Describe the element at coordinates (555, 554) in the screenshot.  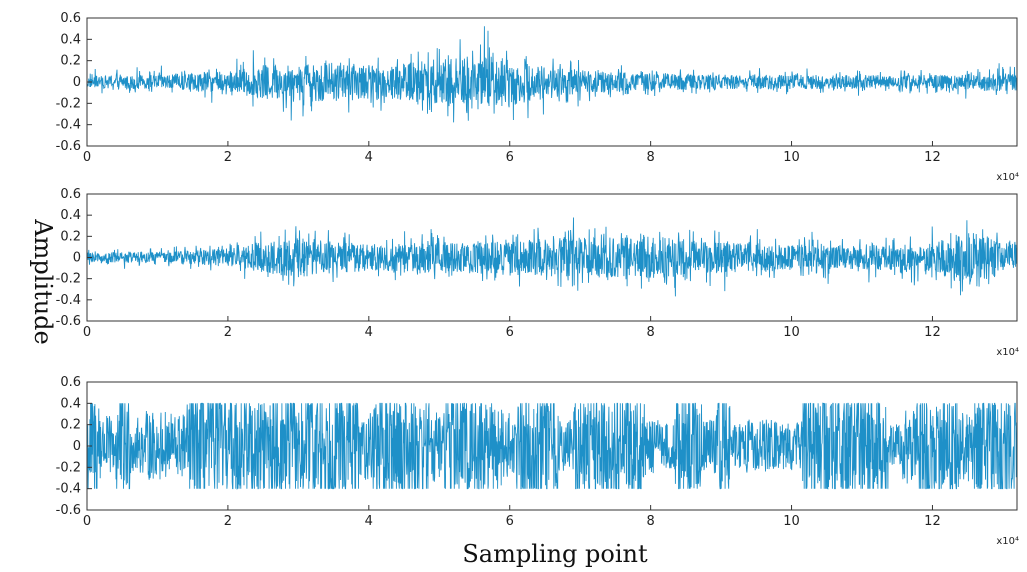
I see `x-axis-title: Sampling point` at that location.